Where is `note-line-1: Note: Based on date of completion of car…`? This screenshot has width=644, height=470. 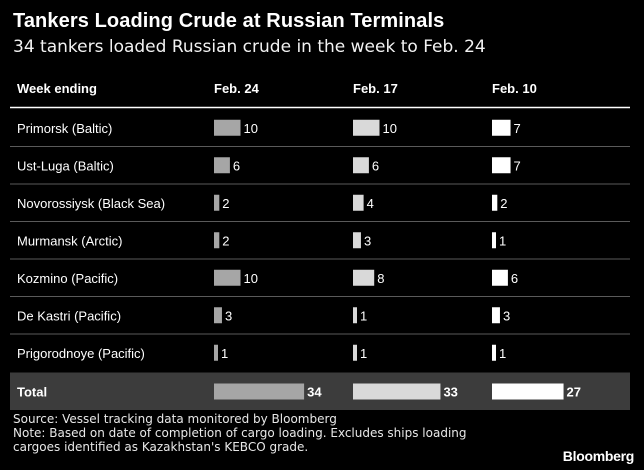 note-line-1: Note: Based on date of completion of car… is located at coordinates (240, 433).